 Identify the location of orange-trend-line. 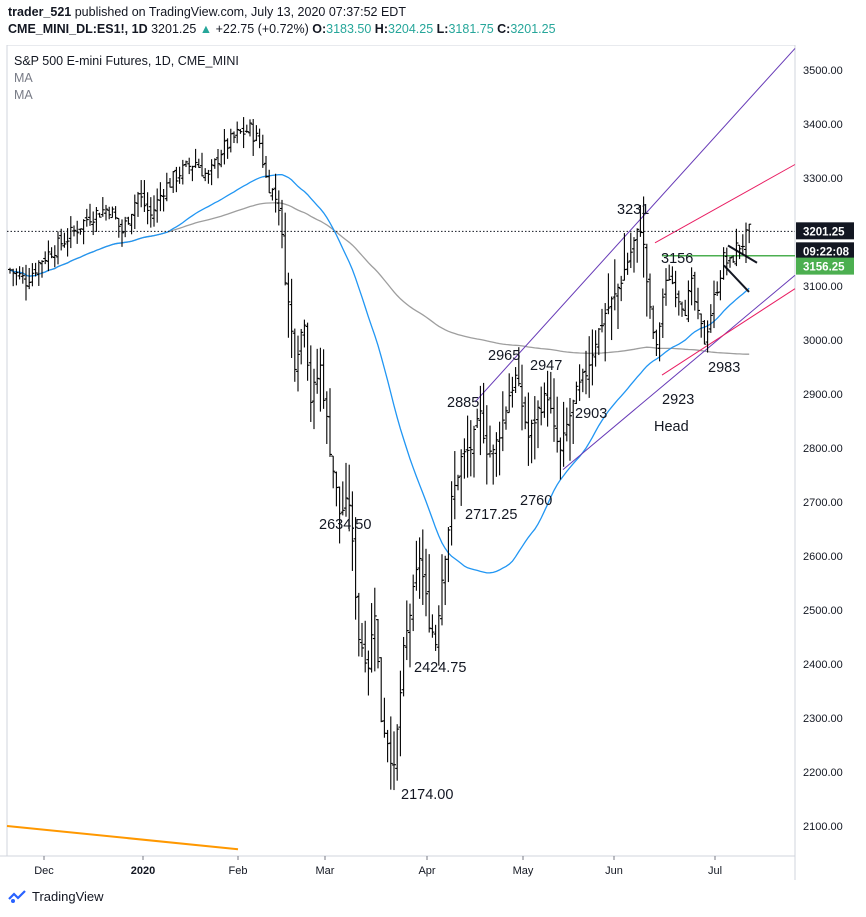
(122, 838).